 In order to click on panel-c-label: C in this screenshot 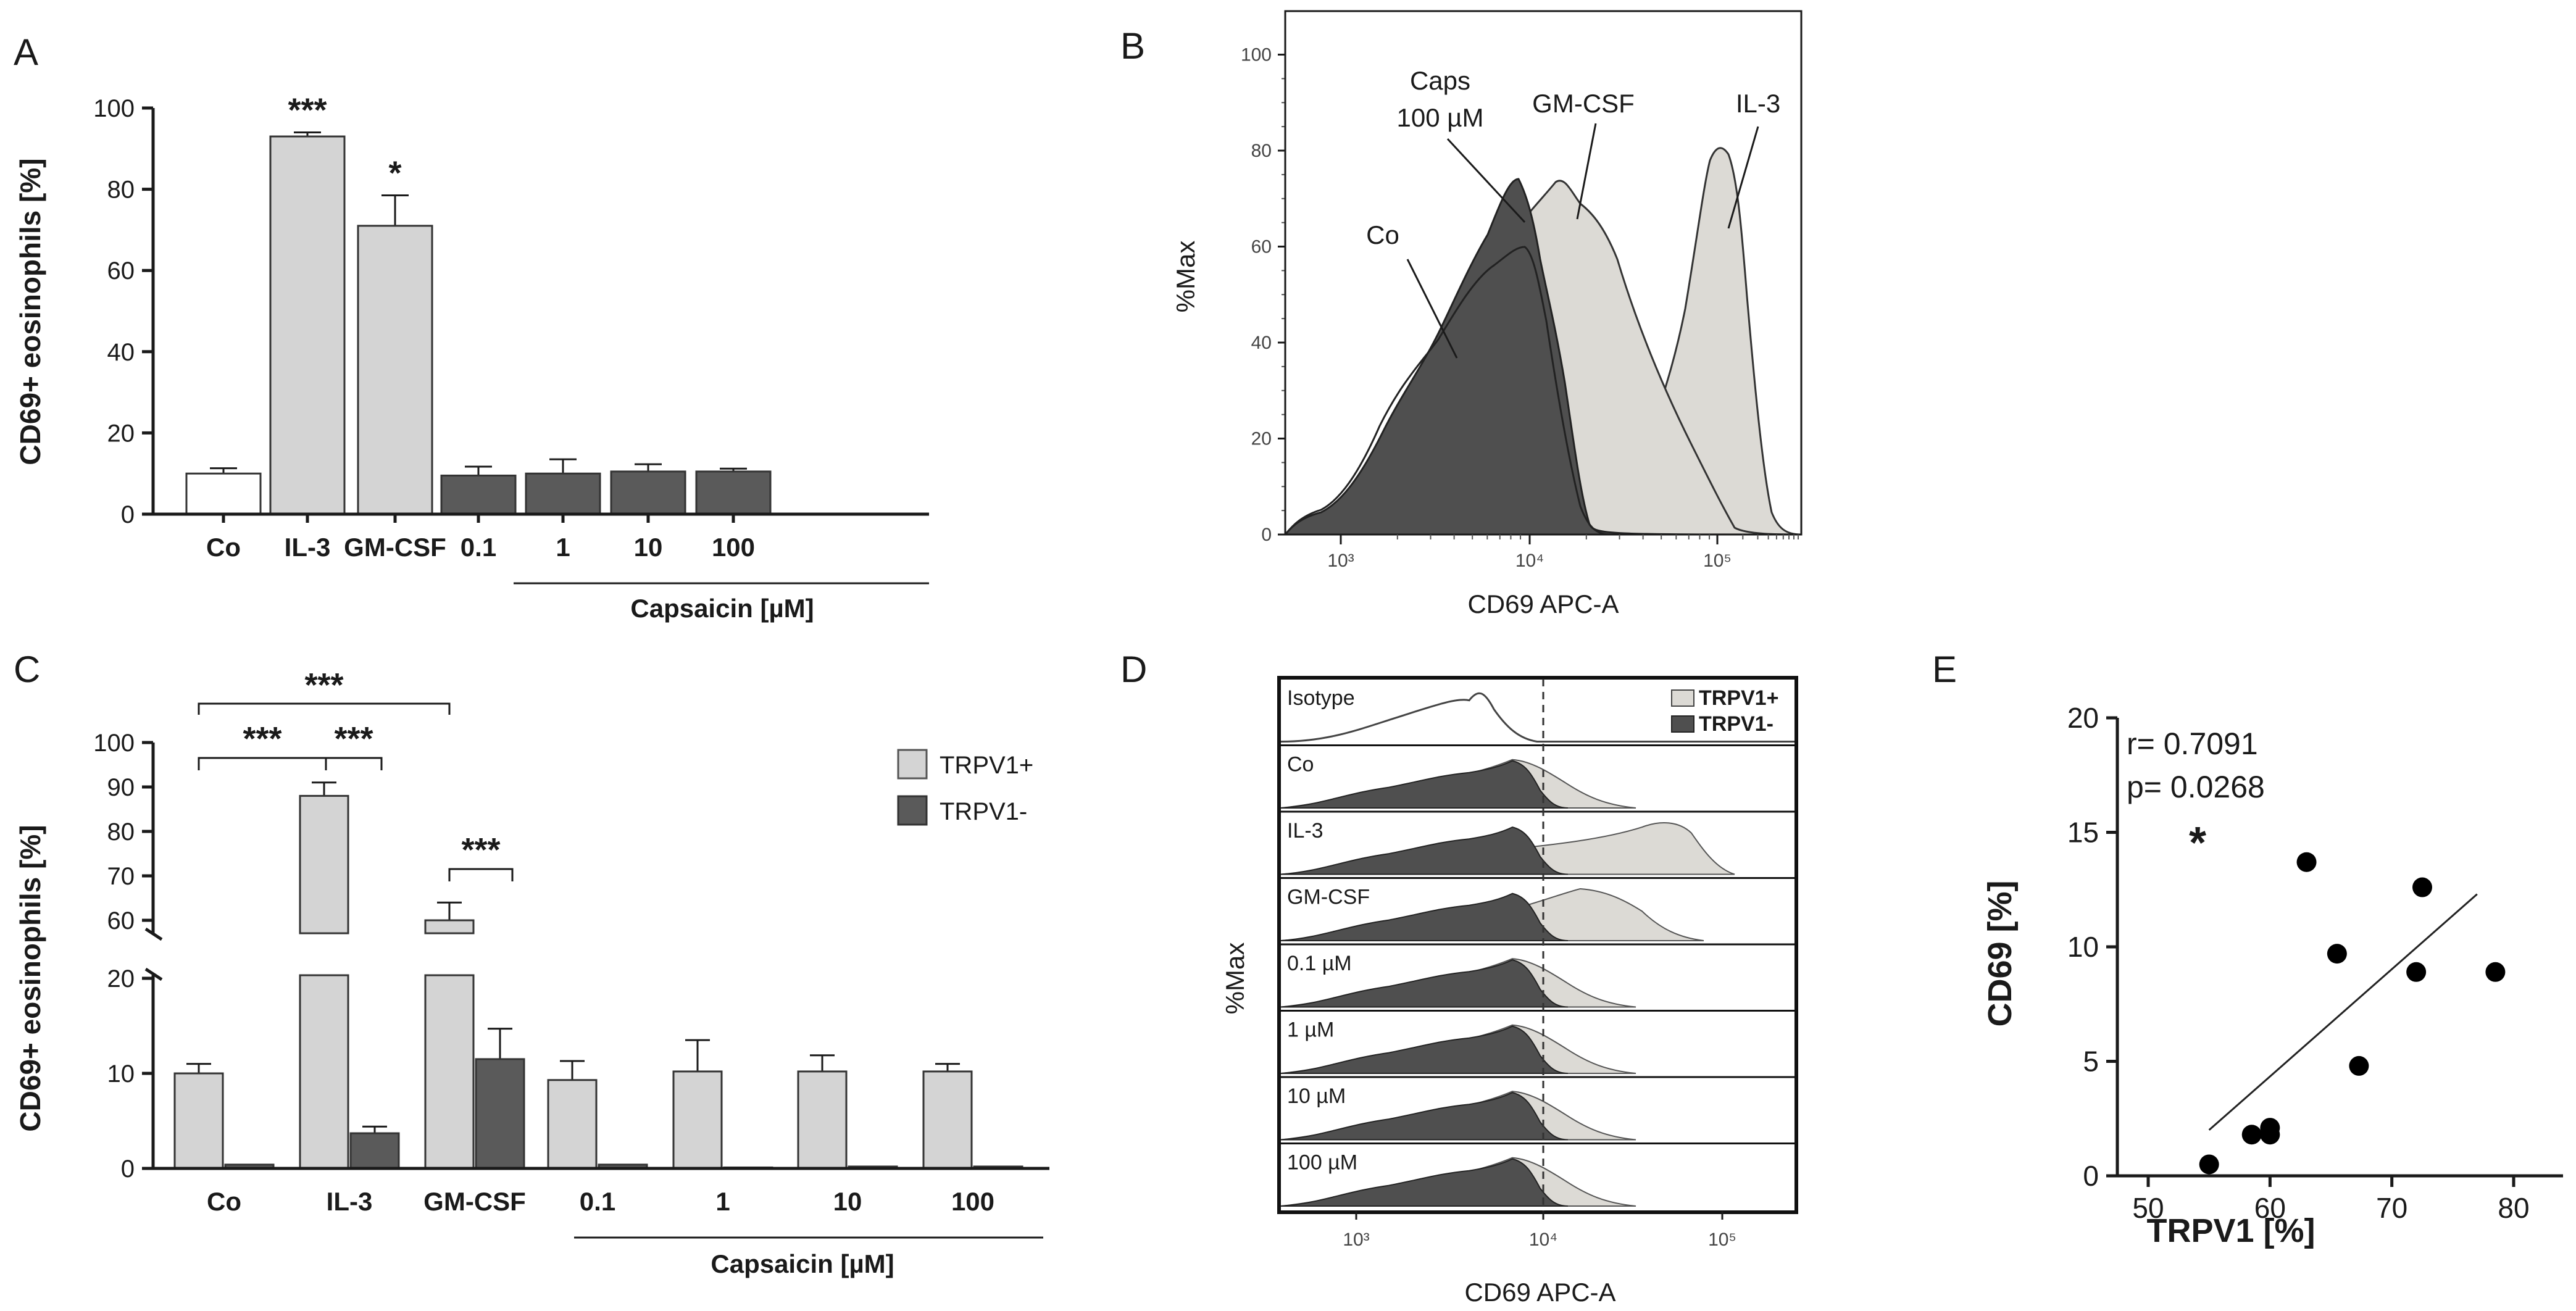, I will do `click(27, 669)`.